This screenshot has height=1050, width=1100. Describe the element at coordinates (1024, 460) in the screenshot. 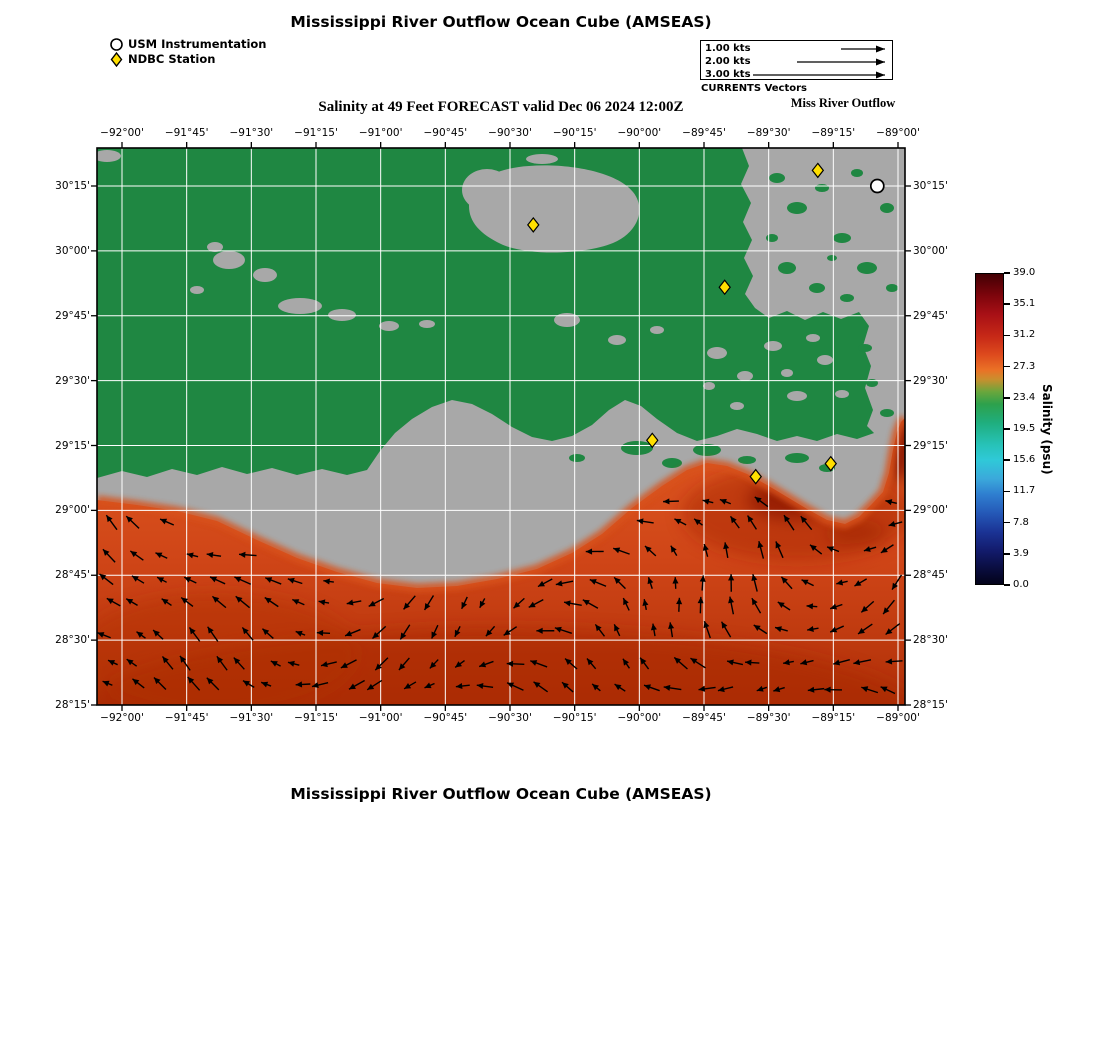

I see `colorbar-tick-label: 15.6` at that location.